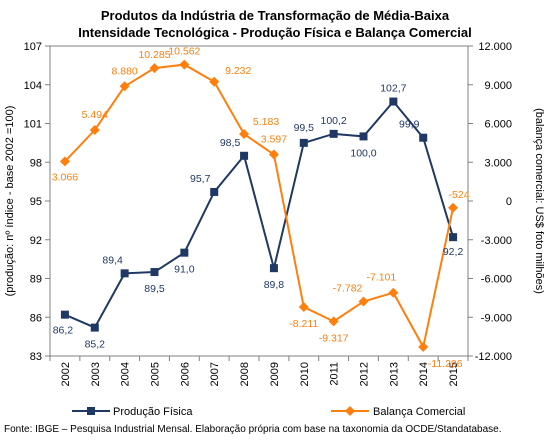  Describe the element at coordinates (498, 163) in the screenshot. I see `right-tick-label: 3.000` at that location.